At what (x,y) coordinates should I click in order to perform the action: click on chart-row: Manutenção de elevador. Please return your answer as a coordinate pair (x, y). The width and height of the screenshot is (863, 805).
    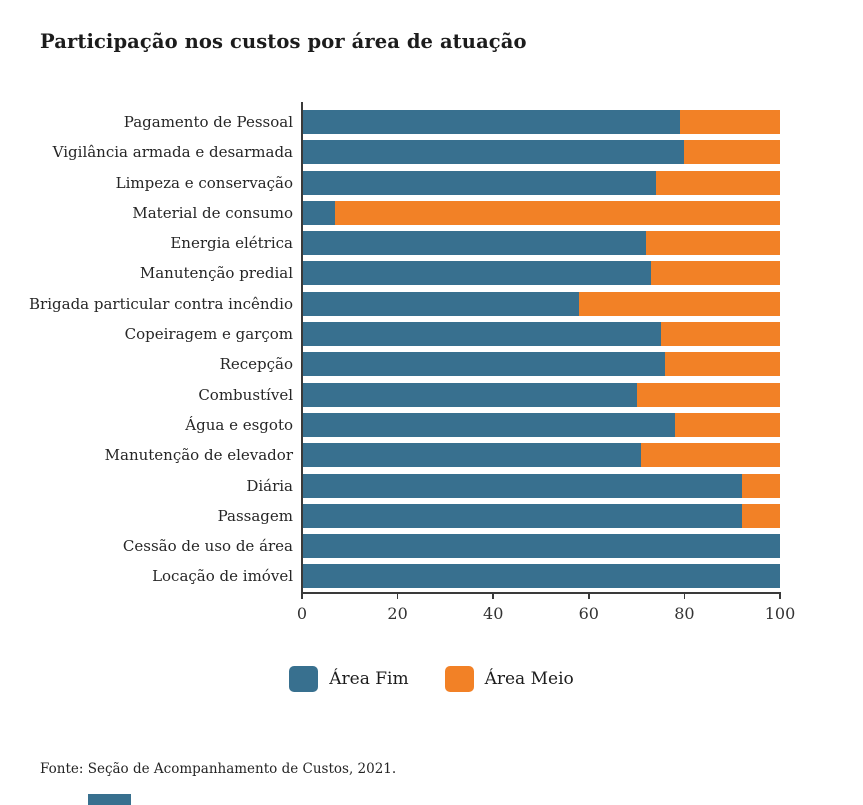
    Looking at the image, I should click on (431, 455).